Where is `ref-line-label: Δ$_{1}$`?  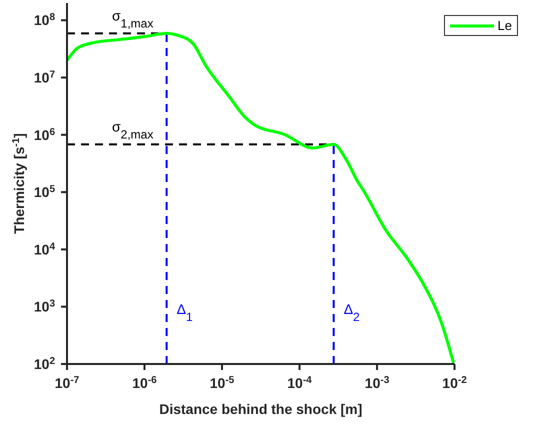 ref-line-label: Δ$_{1}$ is located at coordinates (184, 312).